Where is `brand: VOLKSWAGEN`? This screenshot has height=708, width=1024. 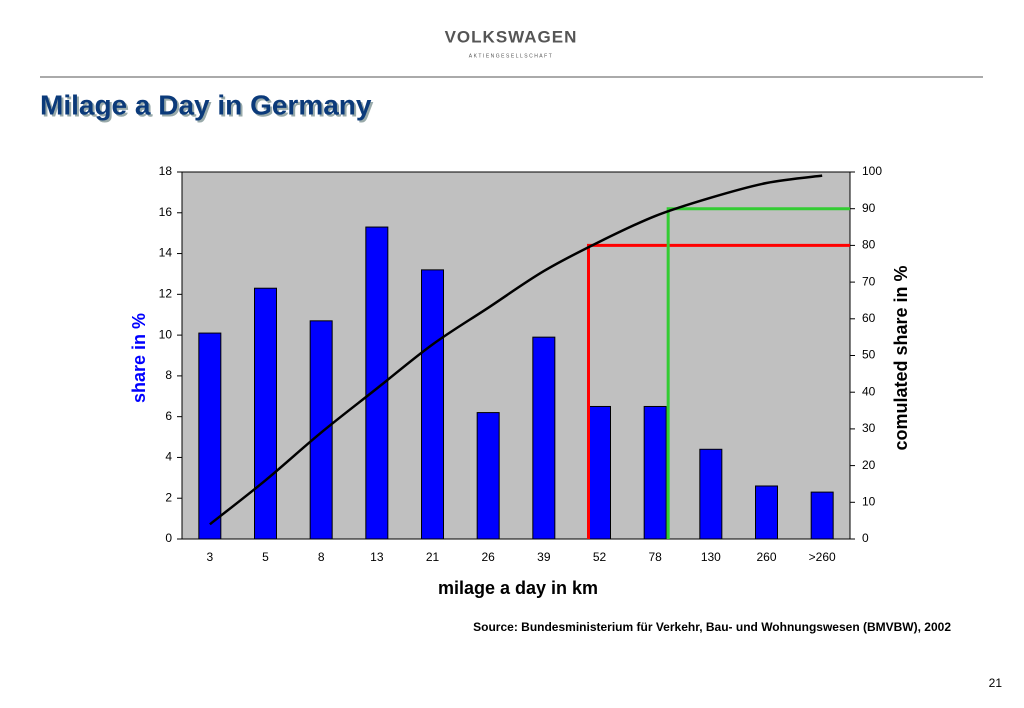 brand: VOLKSWAGEN is located at coordinates (511, 36).